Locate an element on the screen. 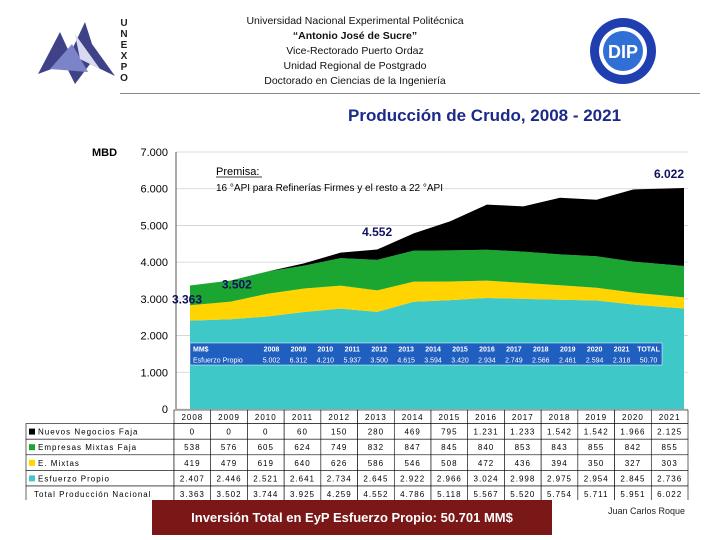  dip-seal-logo: DIP is located at coordinates (623, 51).